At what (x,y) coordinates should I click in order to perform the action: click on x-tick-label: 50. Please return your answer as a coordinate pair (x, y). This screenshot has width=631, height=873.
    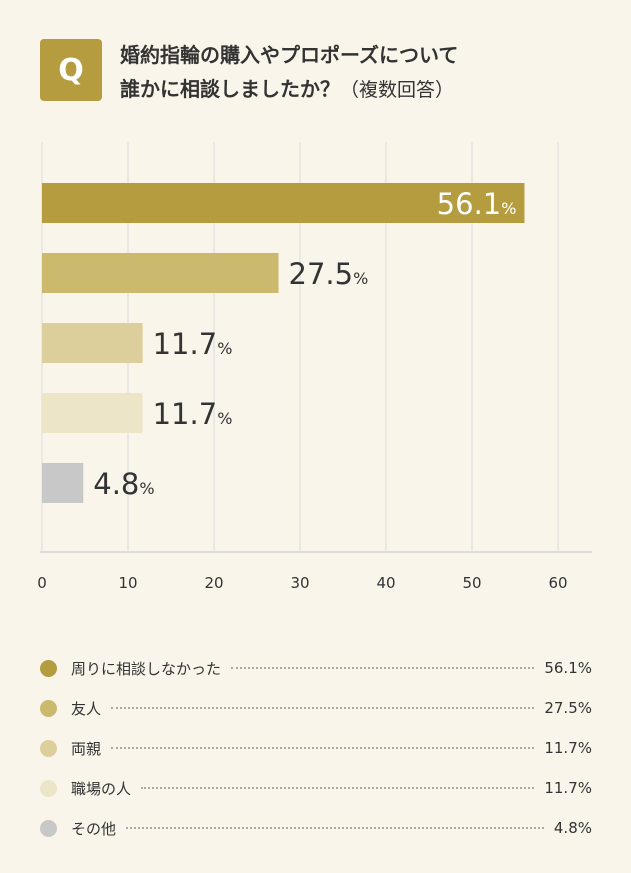
    Looking at the image, I should click on (471, 583).